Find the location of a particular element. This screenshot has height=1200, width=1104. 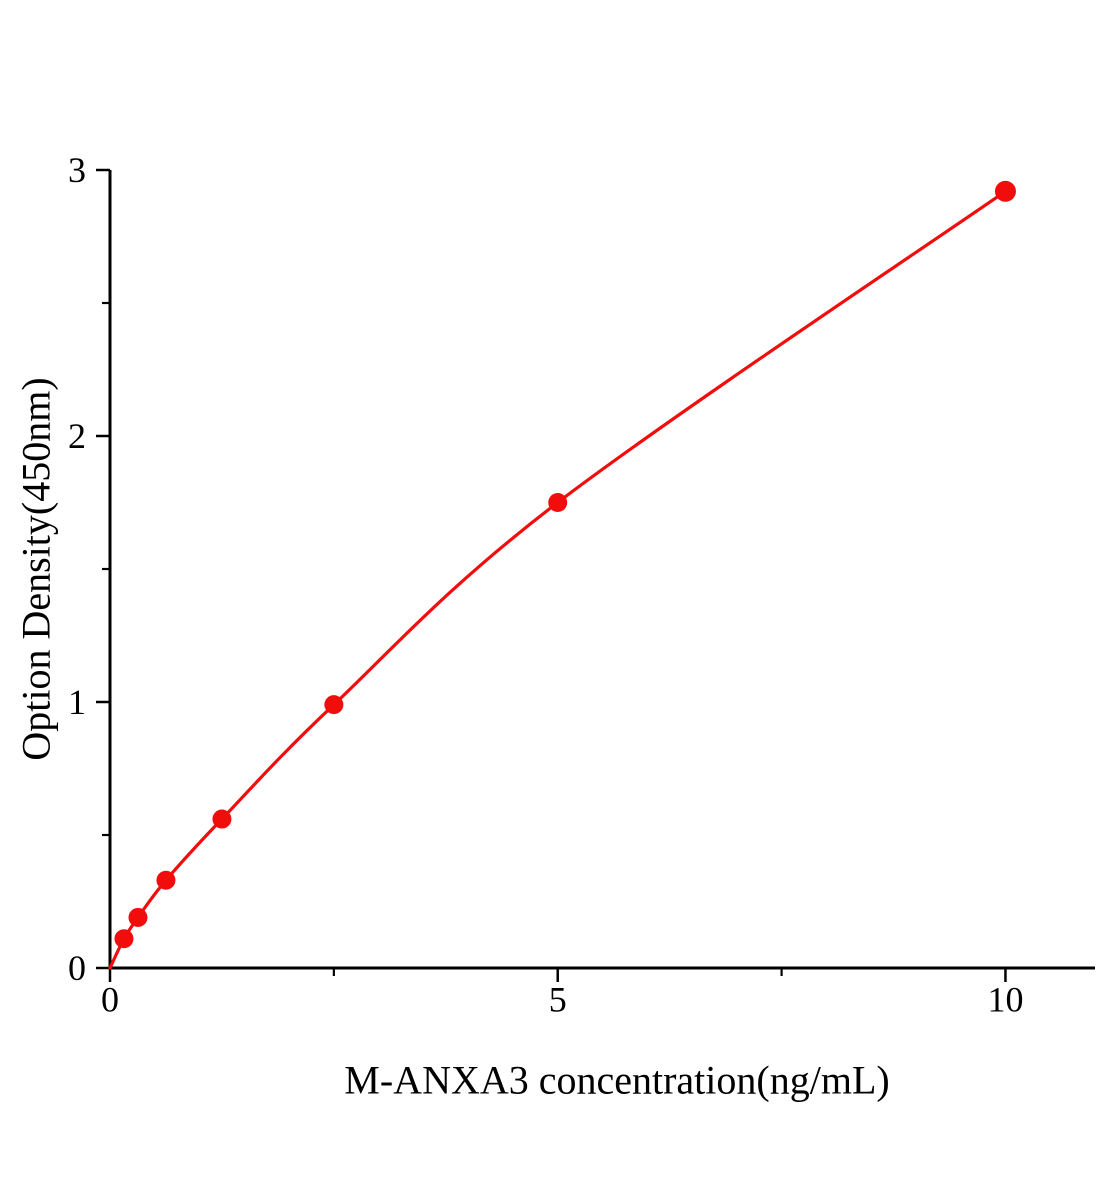

x-tick-label: 0 is located at coordinates (110, 1000).